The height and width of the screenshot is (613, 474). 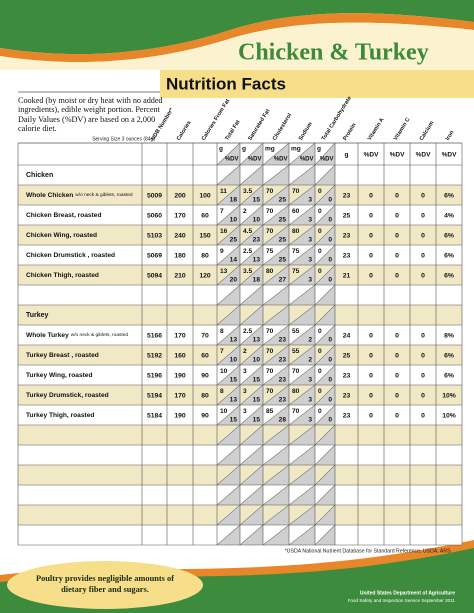 What do you see at coordinates (234, 339) in the screenshot?
I see `cell-dv: 13` at bounding box center [234, 339].